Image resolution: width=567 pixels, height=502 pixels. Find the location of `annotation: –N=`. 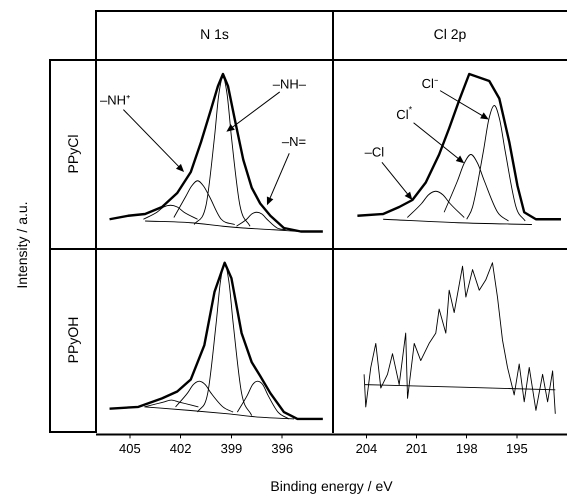

annotation: –N= is located at coordinates (294, 141).